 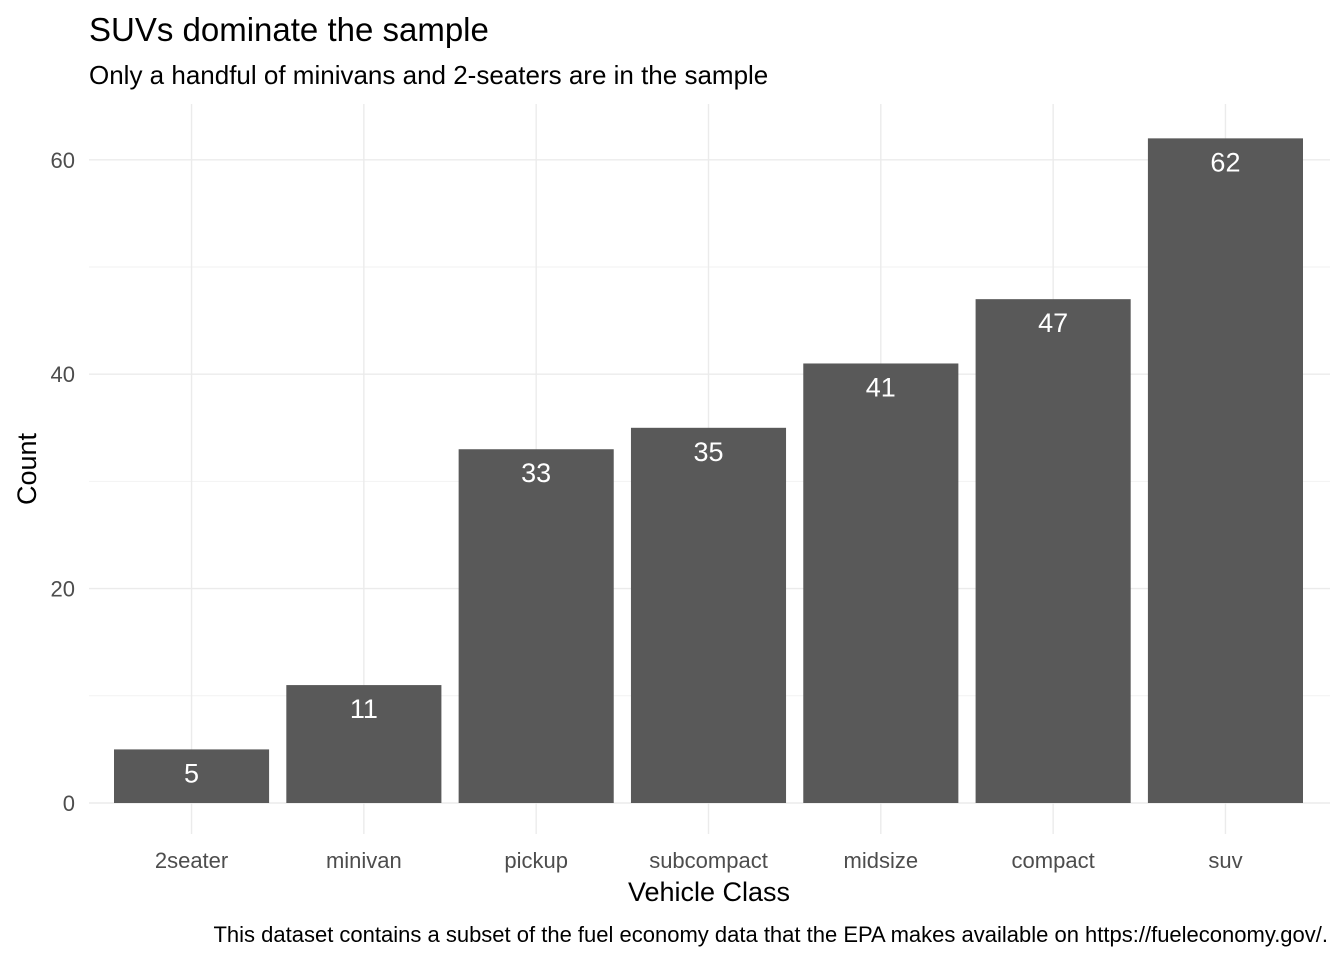 What do you see at coordinates (1225, 162) in the screenshot?
I see `bar-value-label: 62` at bounding box center [1225, 162].